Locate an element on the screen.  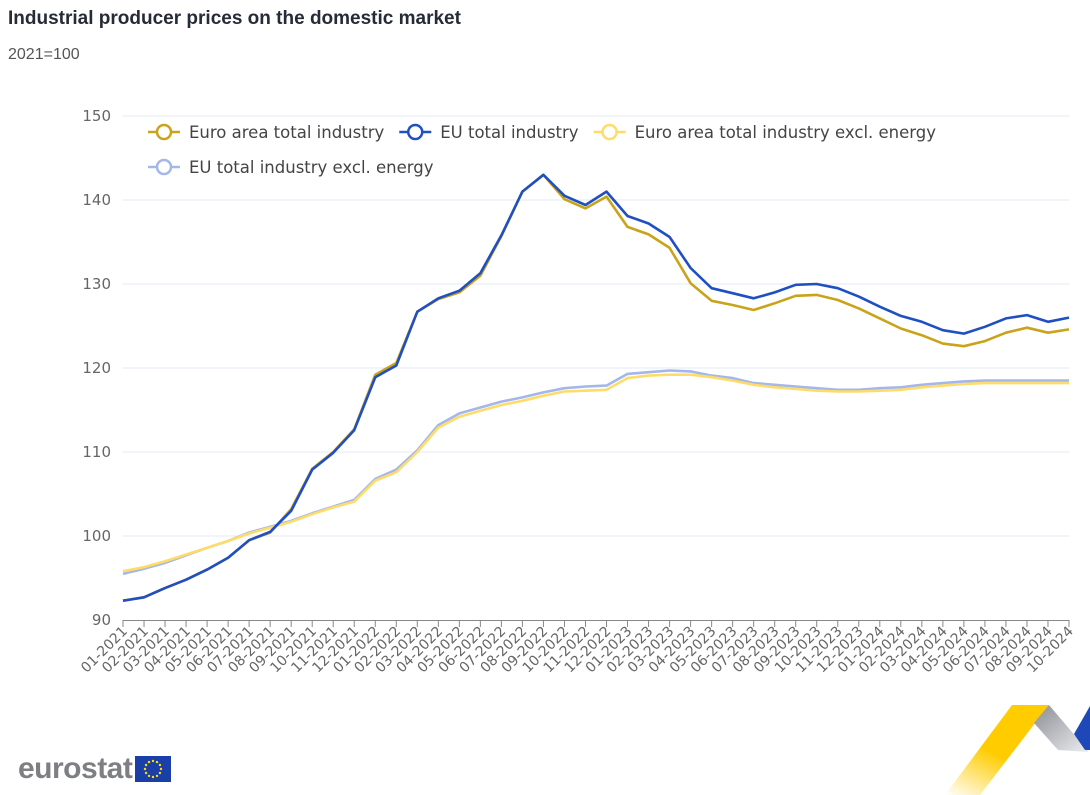
eurostat-logo: eurostat is located at coordinates (95, 769).